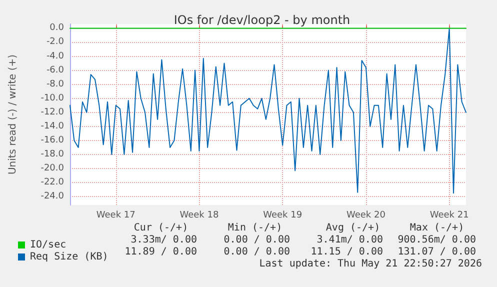 Image resolution: width=497 pixels, height=287 pixels. What do you see at coordinates (282, 215) in the screenshot?
I see `x-tick-label: Week 19` at bounding box center [282, 215].